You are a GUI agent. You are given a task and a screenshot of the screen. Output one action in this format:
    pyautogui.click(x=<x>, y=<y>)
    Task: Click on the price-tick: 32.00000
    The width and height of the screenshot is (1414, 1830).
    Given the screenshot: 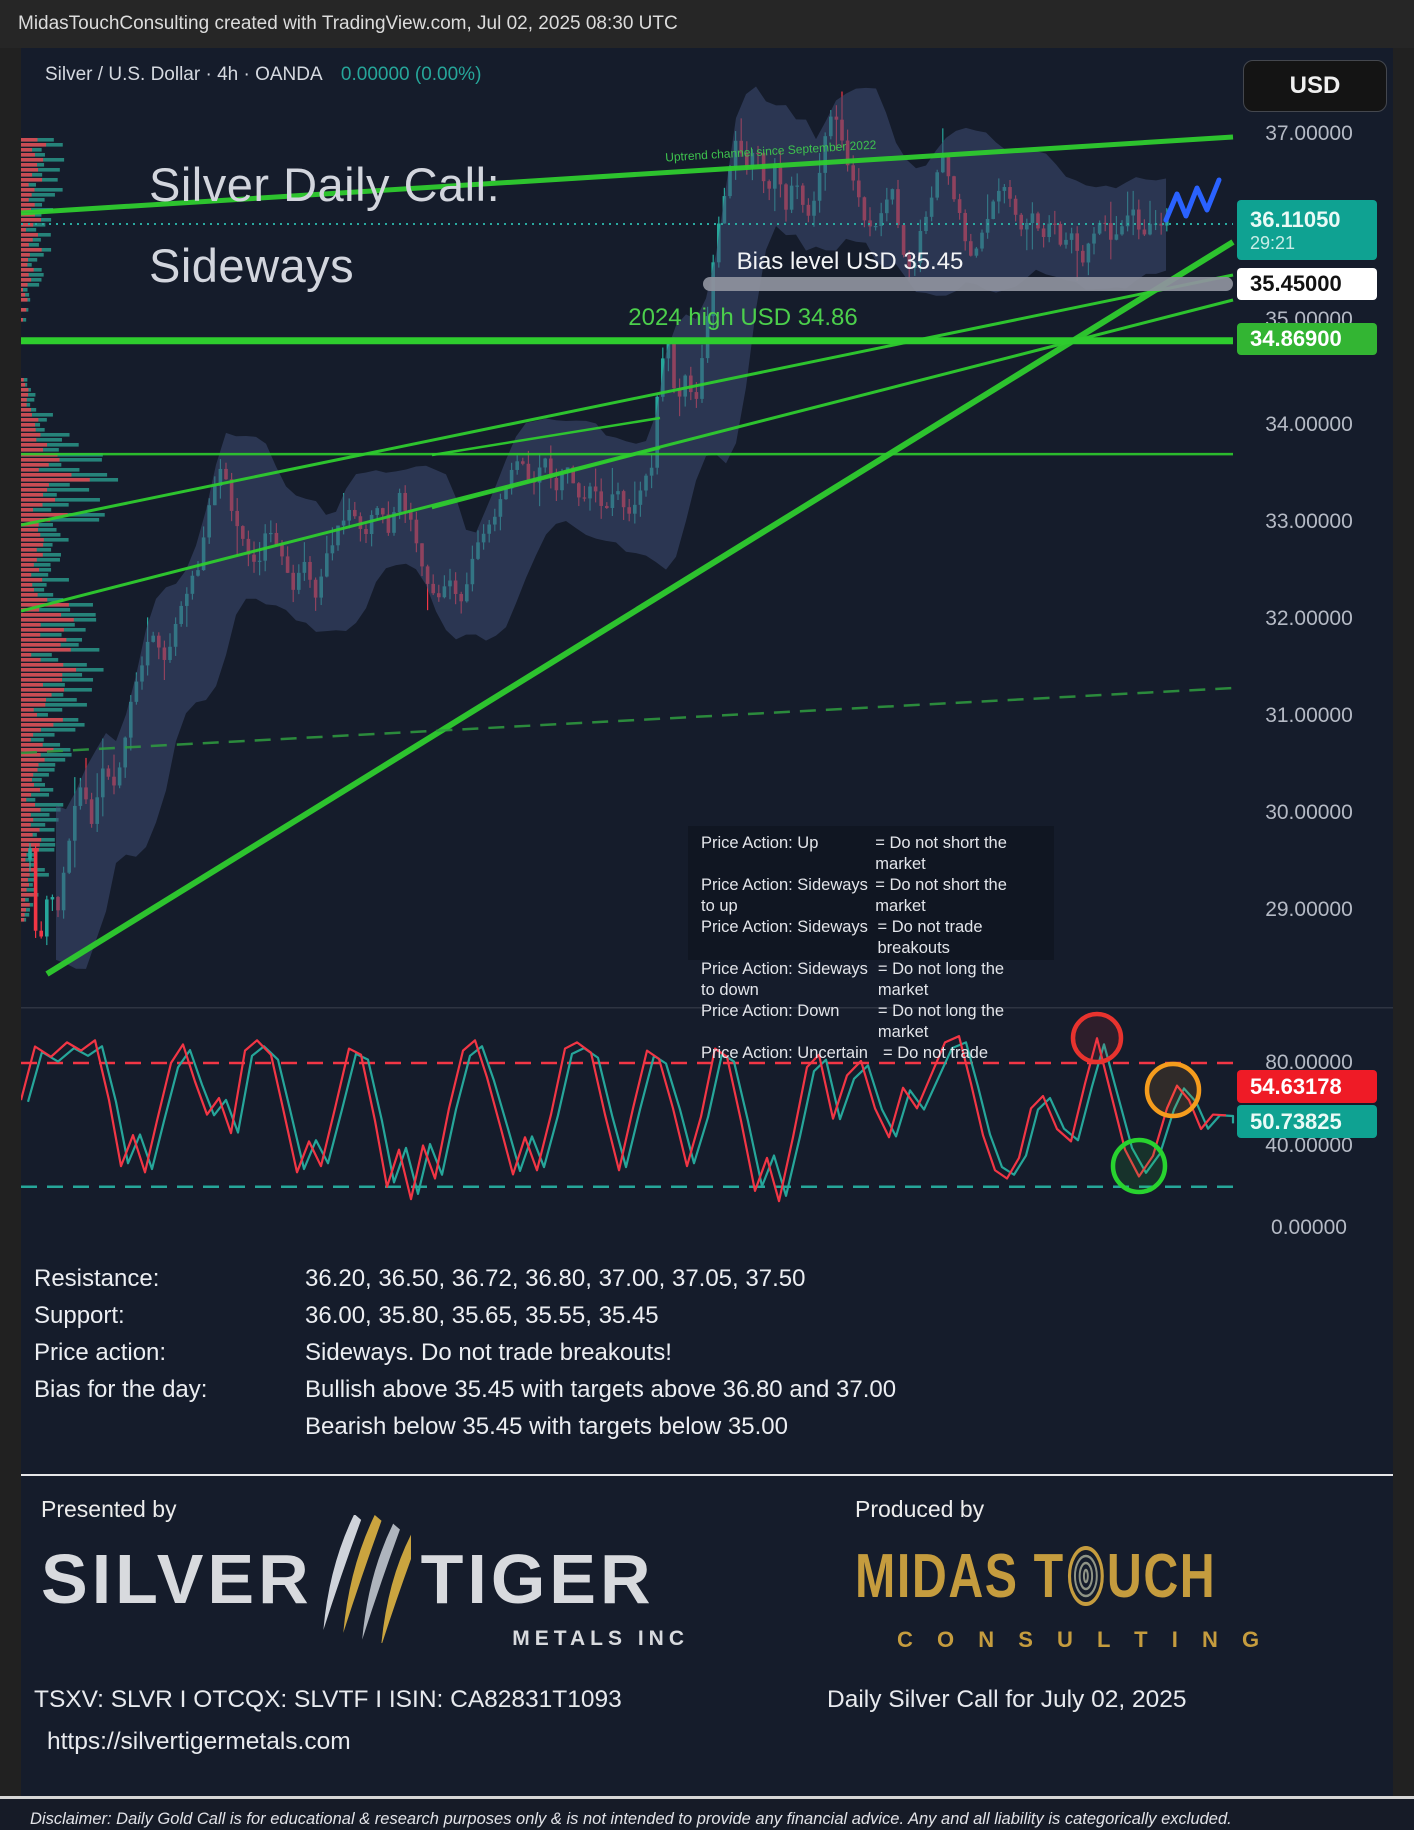 What is the action you would take?
    pyautogui.click(x=1309, y=618)
    